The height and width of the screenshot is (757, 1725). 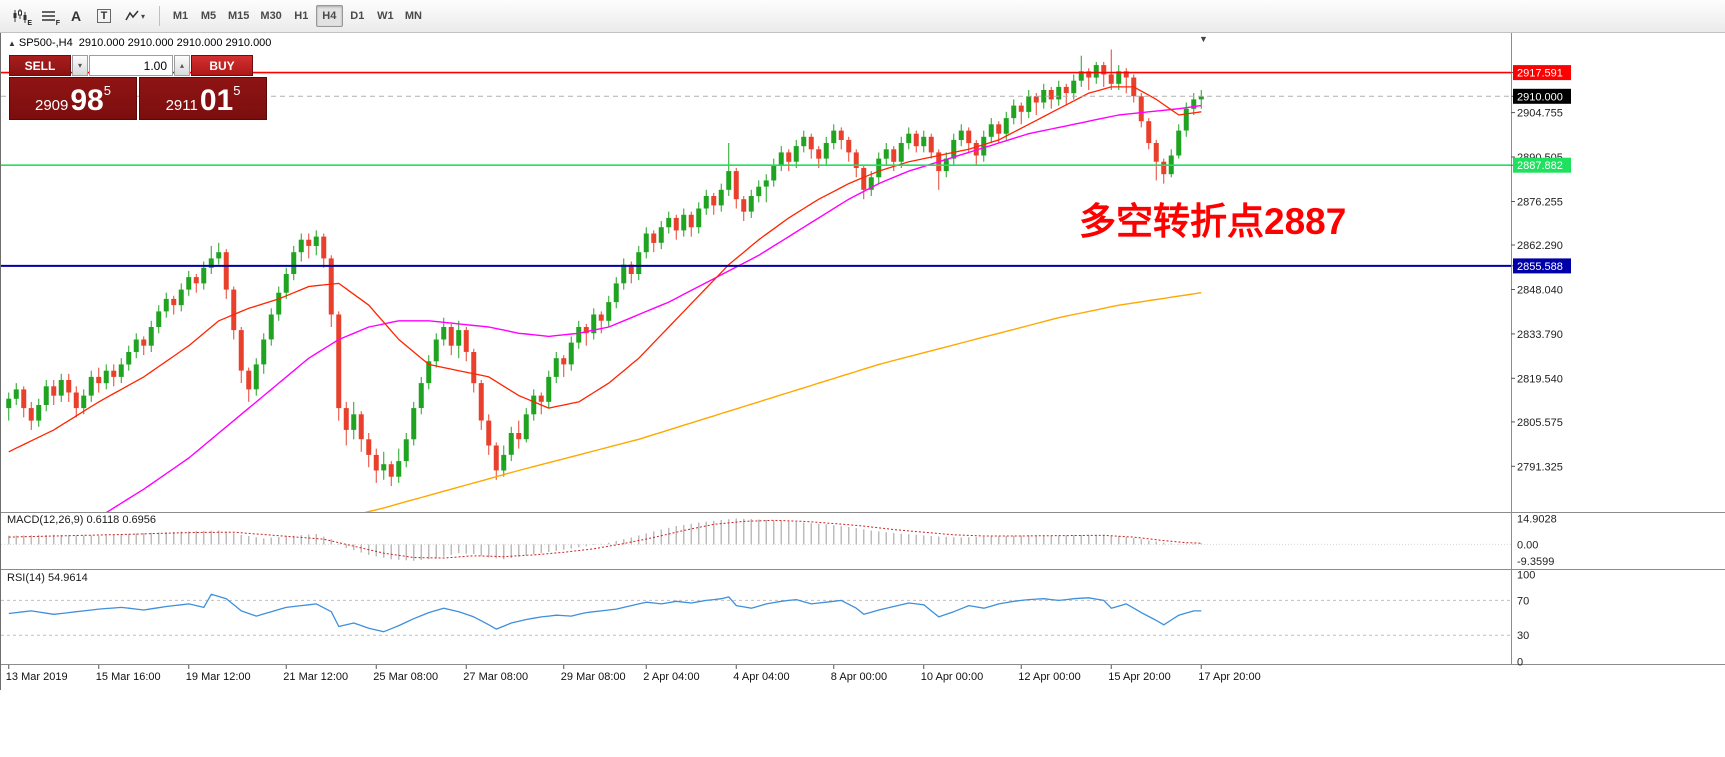 What do you see at coordinates (495, 677) in the screenshot?
I see `time-axis-label: 27 Mar 08:00` at bounding box center [495, 677].